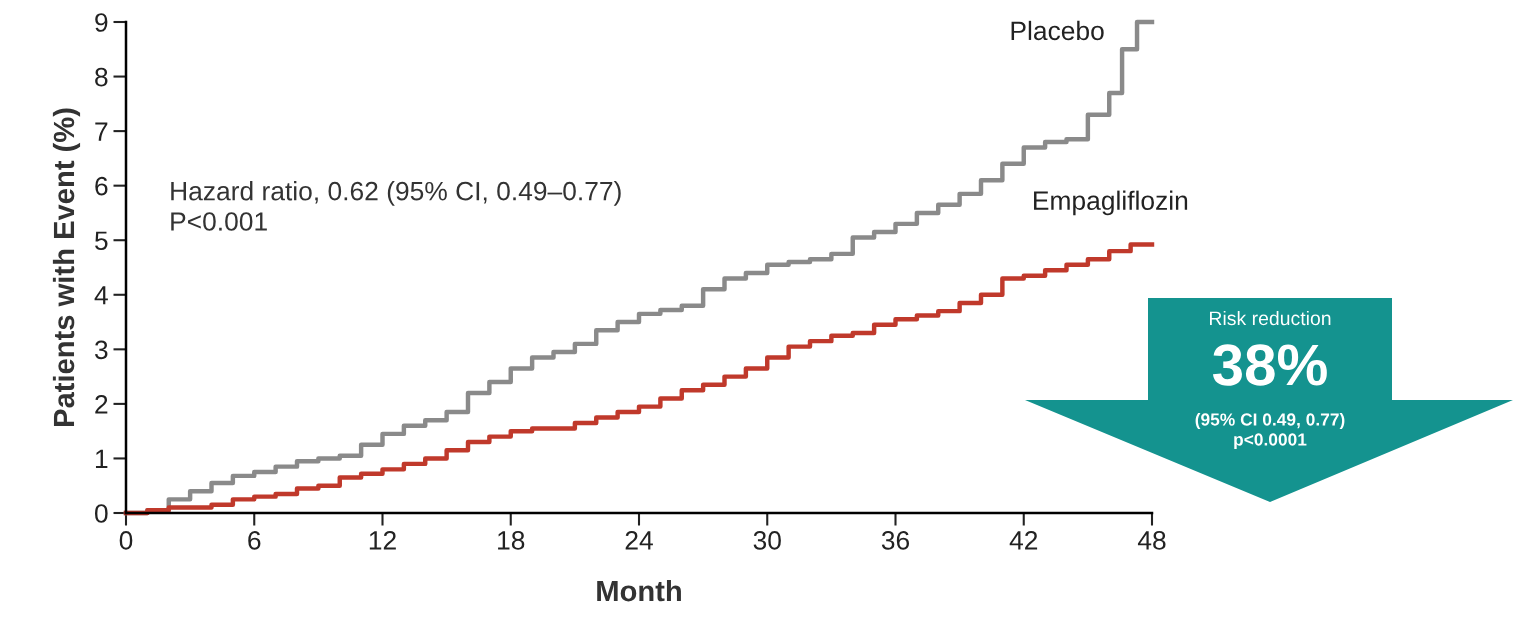  I want to click on y-tick-label: 3, so click(101, 350).